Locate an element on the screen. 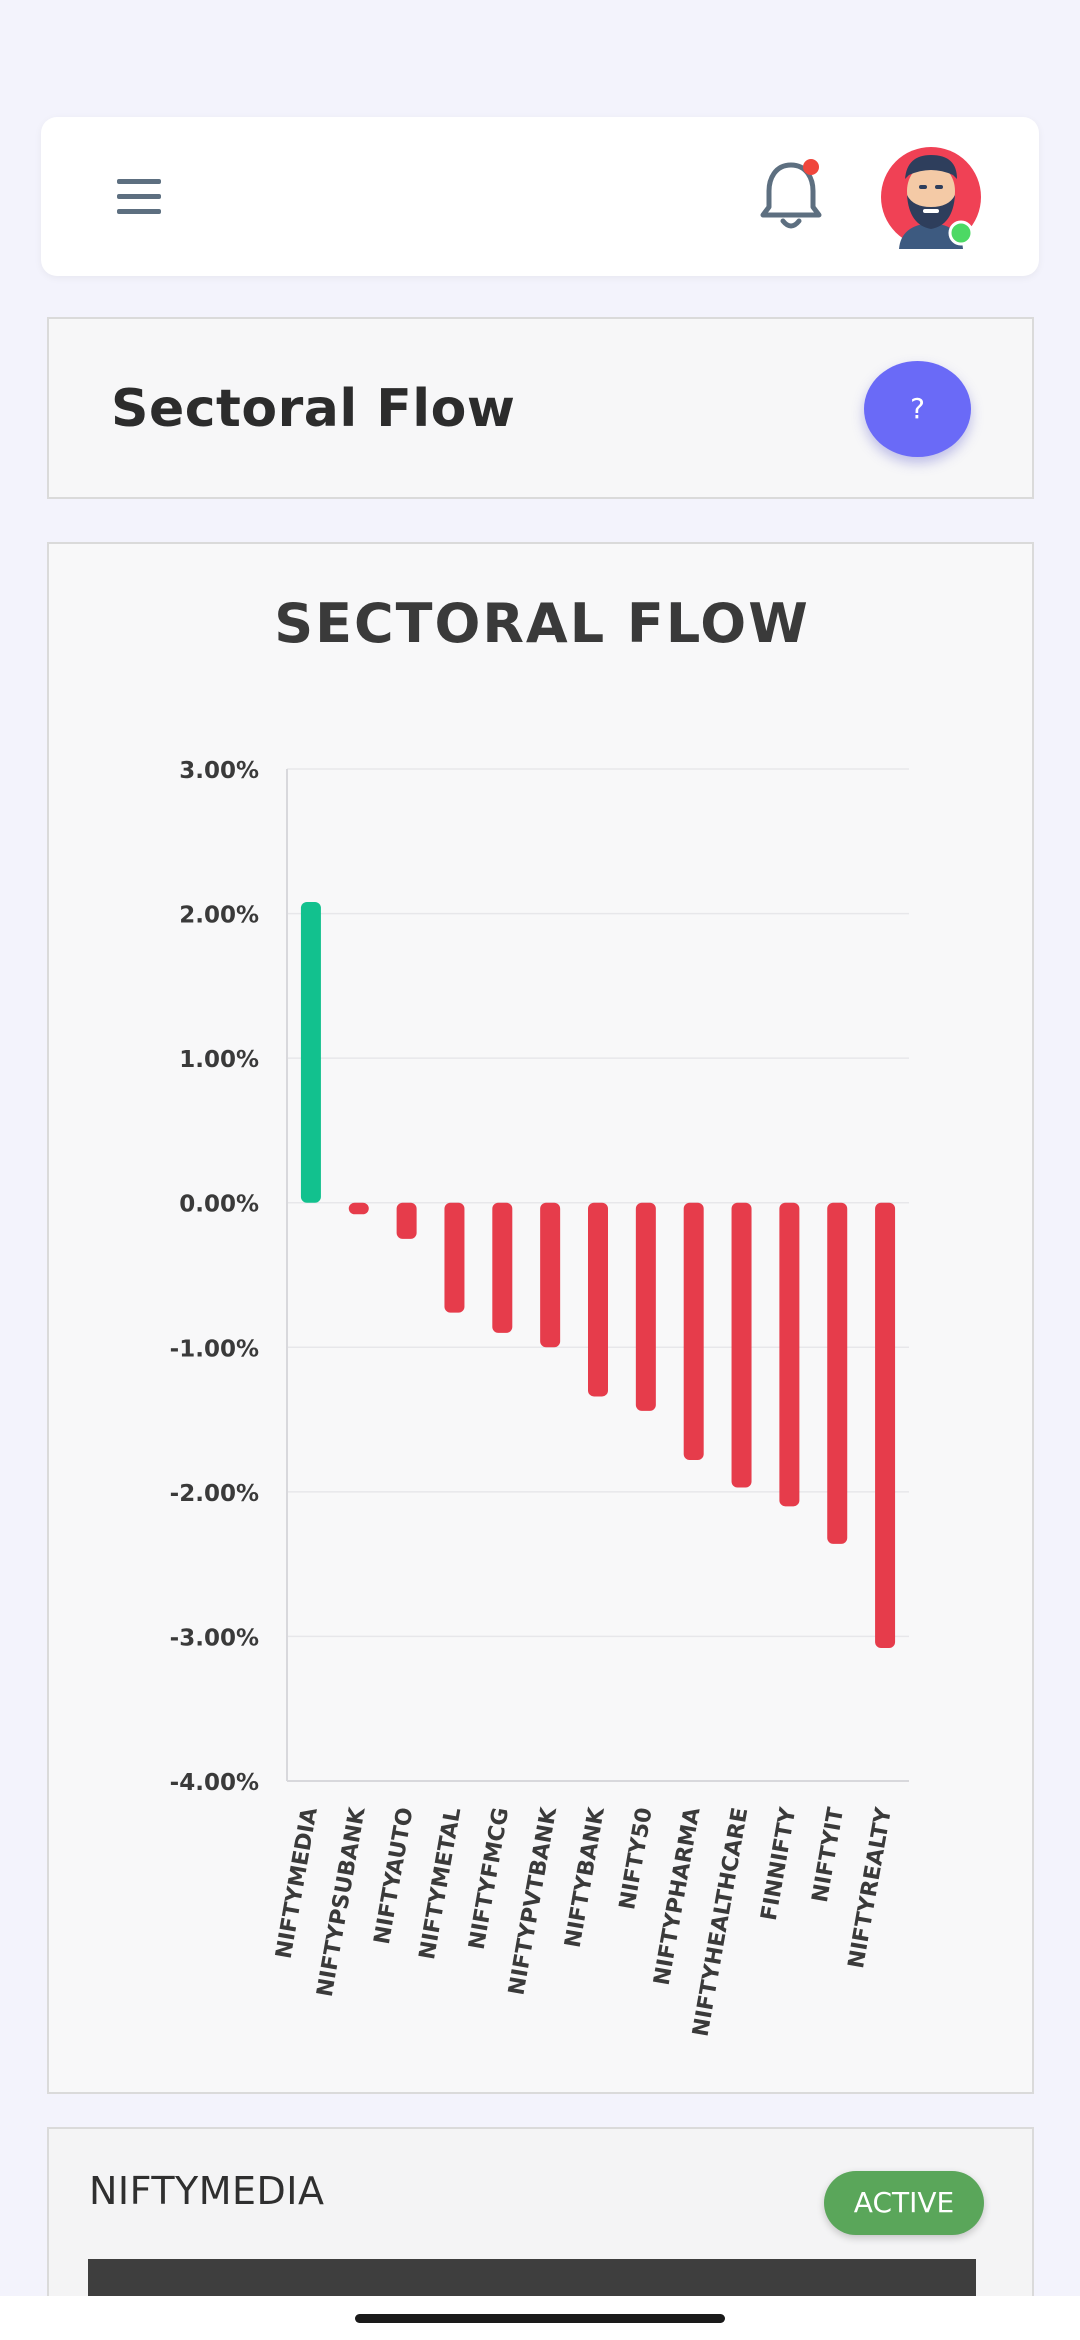 The width and height of the screenshot is (1080, 2340). x-tick-label: NIFTY50 is located at coordinates (636, 1859).